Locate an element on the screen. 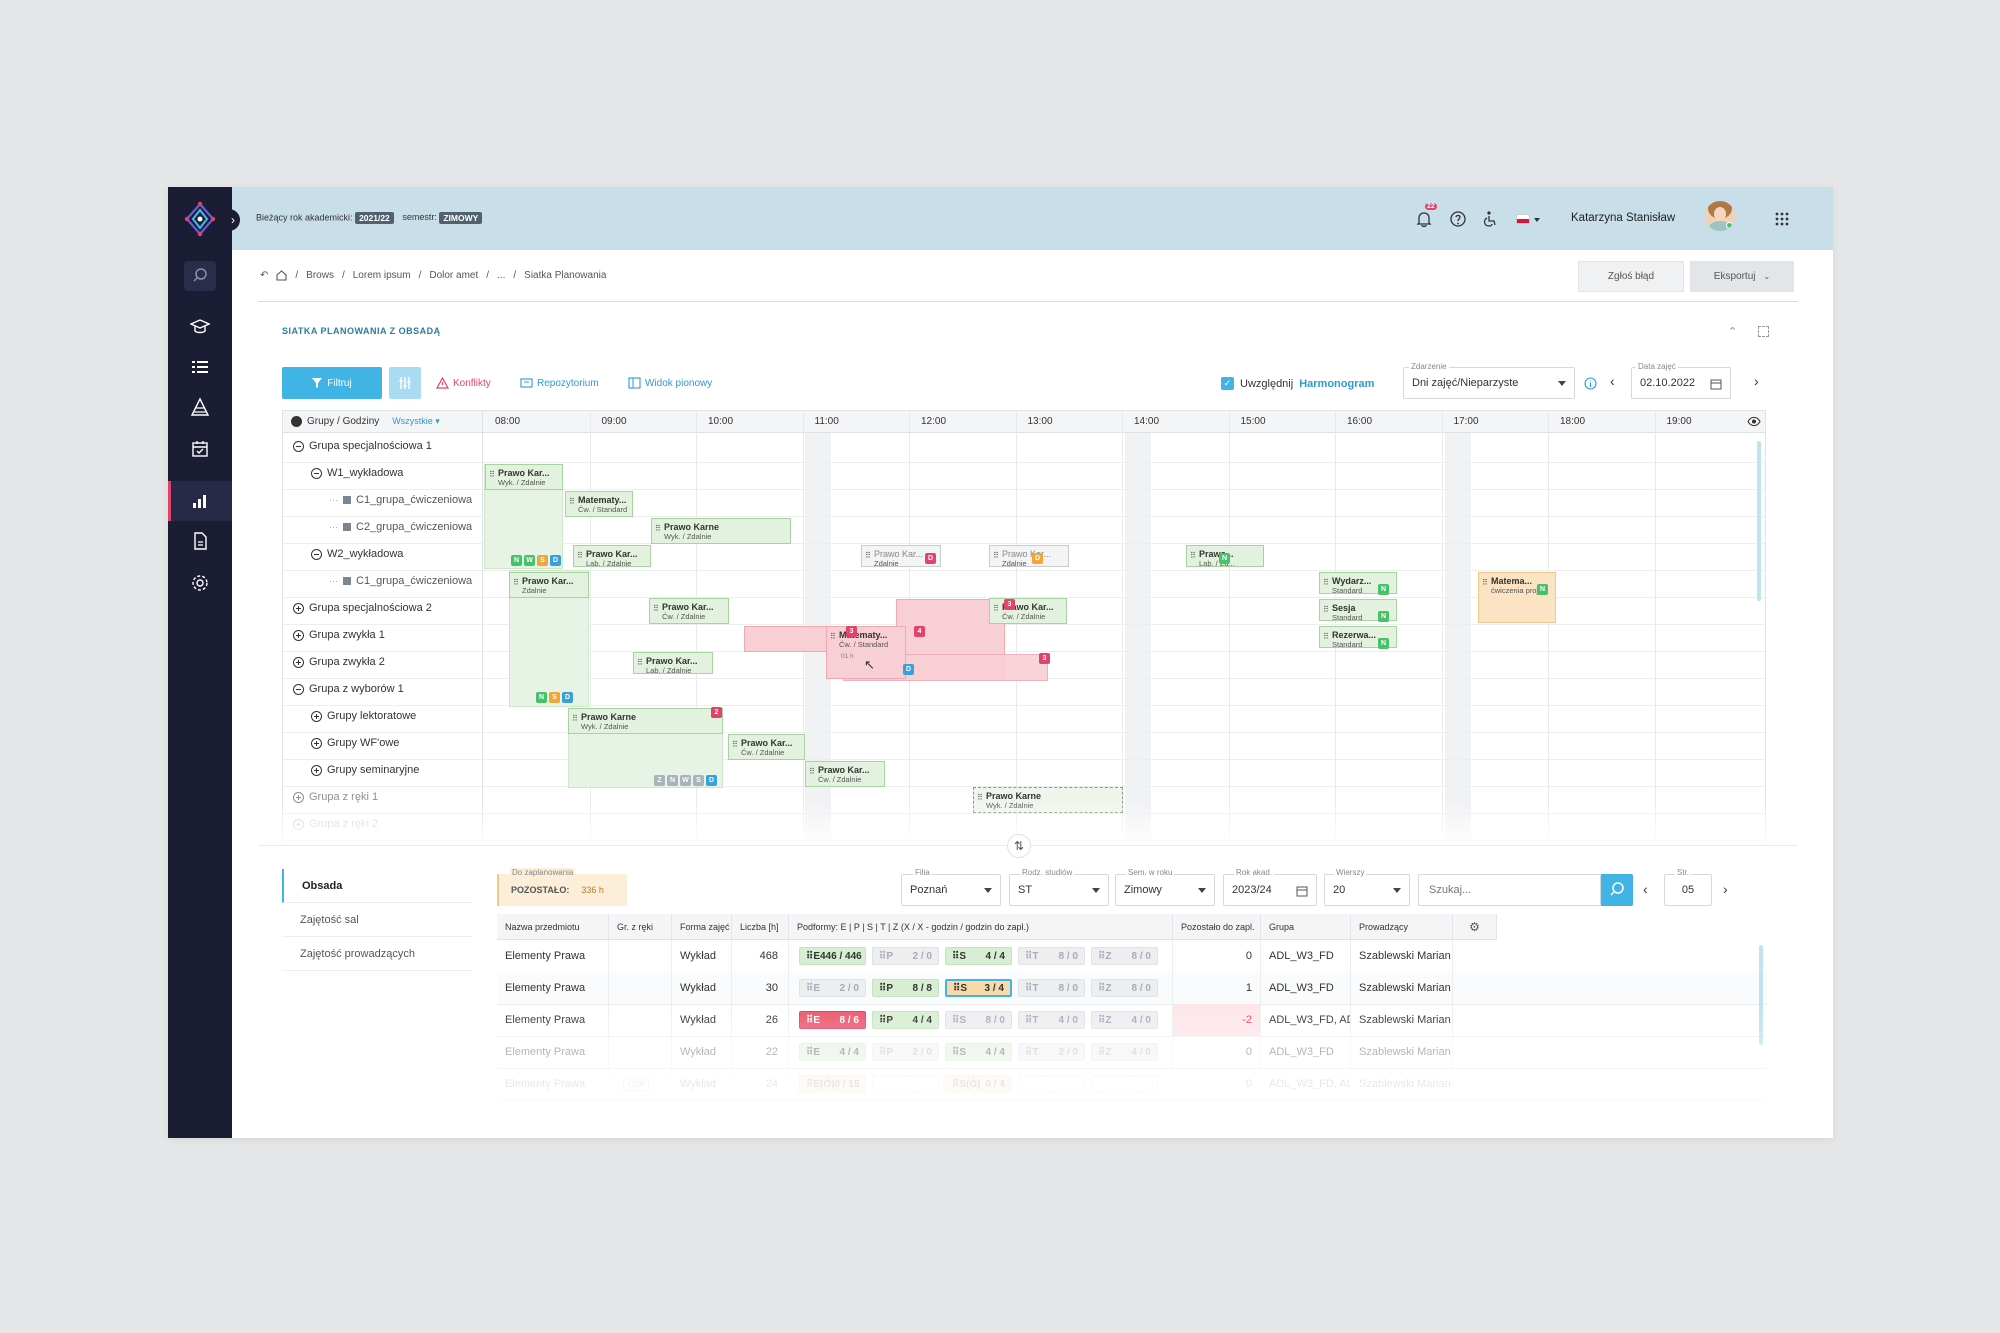  document-icon is located at coordinates (200, 541).